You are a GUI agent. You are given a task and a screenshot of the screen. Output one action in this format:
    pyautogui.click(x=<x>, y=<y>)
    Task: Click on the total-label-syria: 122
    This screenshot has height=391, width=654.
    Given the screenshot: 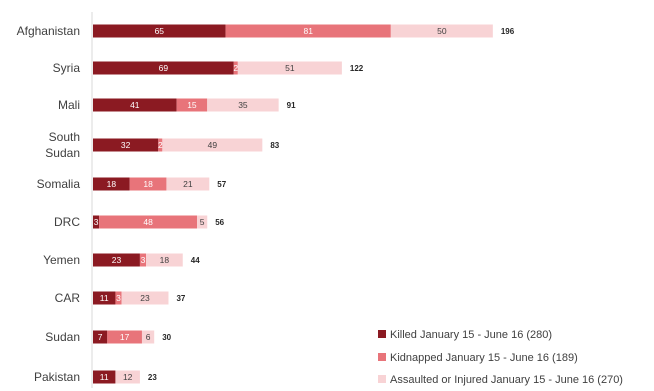 What is the action you would take?
    pyautogui.click(x=357, y=68)
    